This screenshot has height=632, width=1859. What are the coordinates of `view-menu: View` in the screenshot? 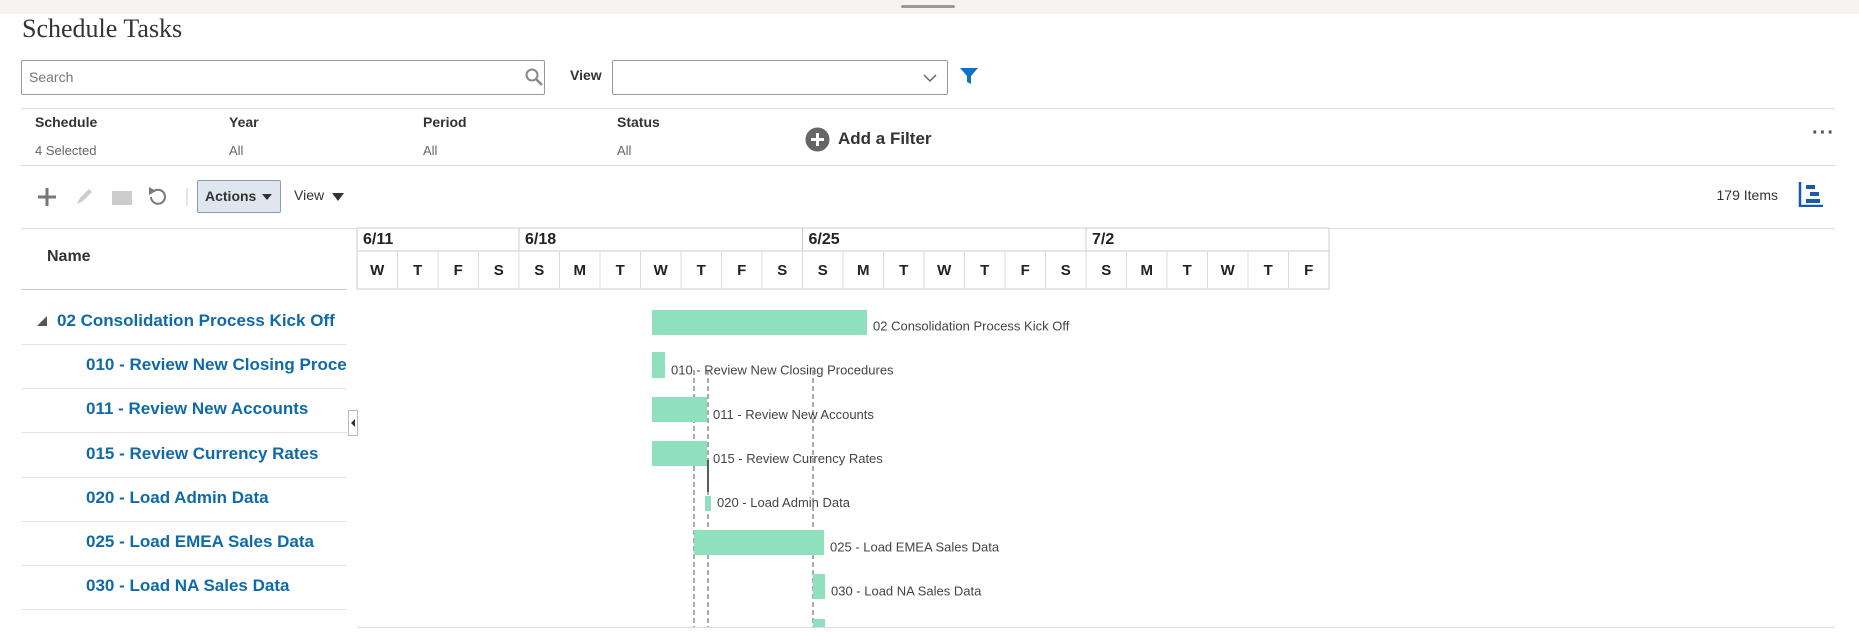 It's located at (309, 195).